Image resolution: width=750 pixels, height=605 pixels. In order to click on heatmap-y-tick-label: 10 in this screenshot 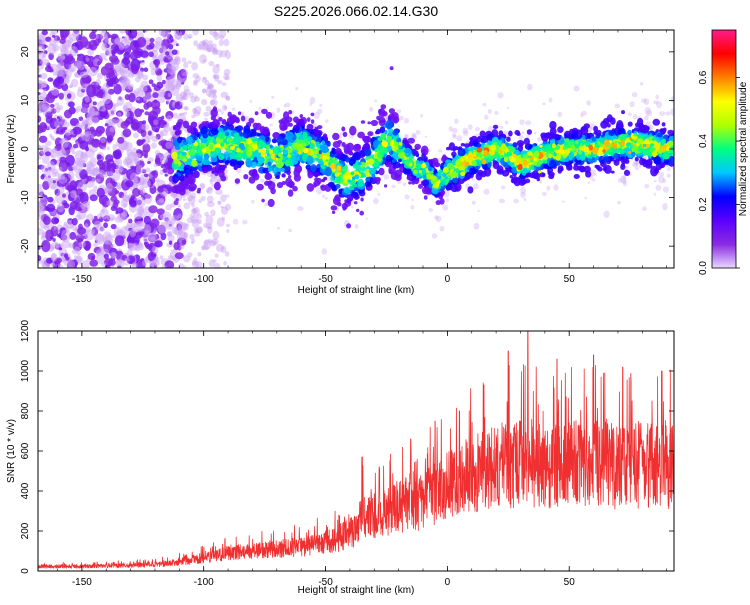, I will do `click(25, 100)`.